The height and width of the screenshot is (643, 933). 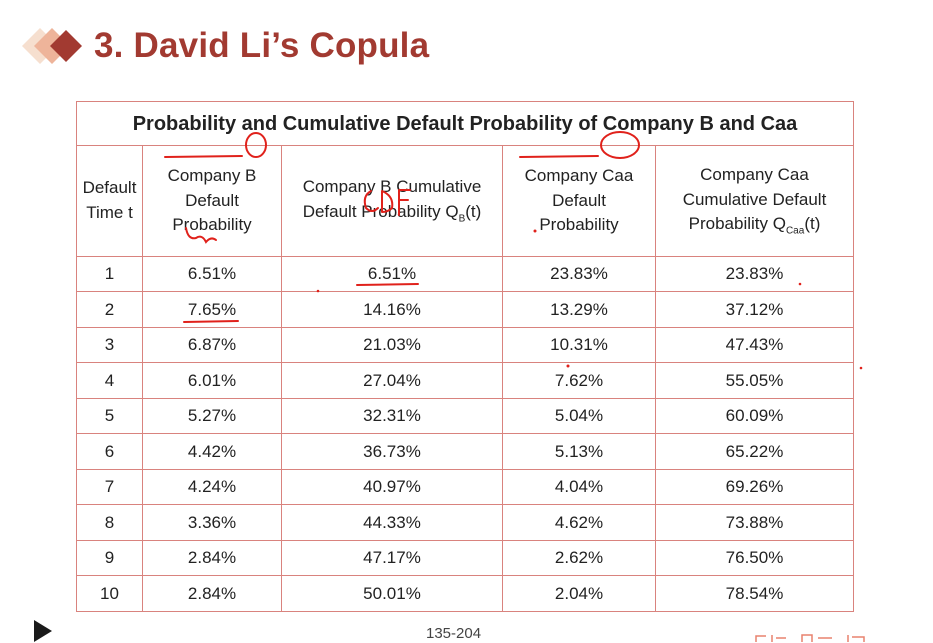 What do you see at coordinates (109, 451) in the screenshot?
I see `cell-default-time: 6` at bounding box center [109, 451].